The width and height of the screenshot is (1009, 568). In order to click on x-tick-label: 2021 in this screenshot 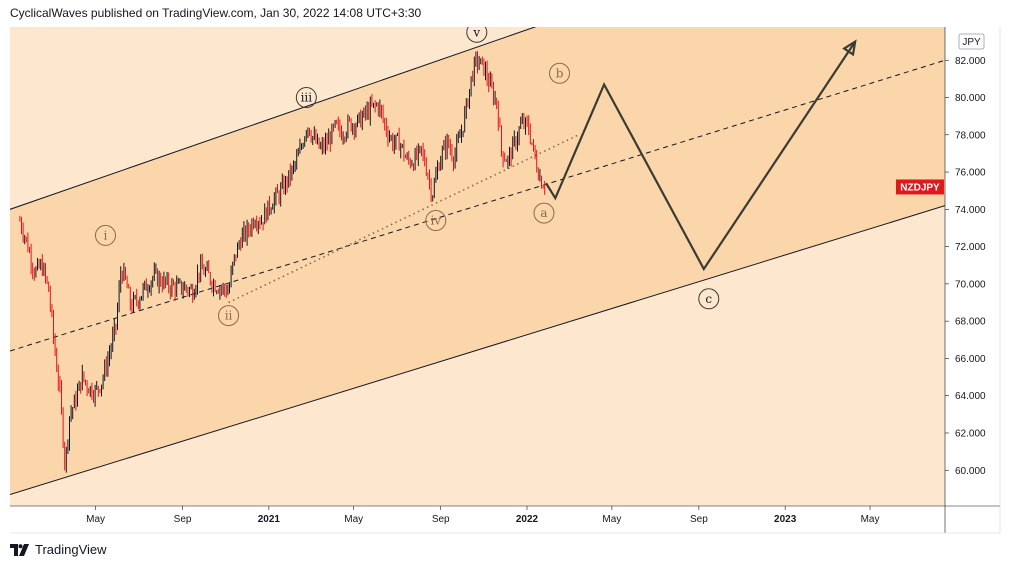, I will do `click(269, 519)`.